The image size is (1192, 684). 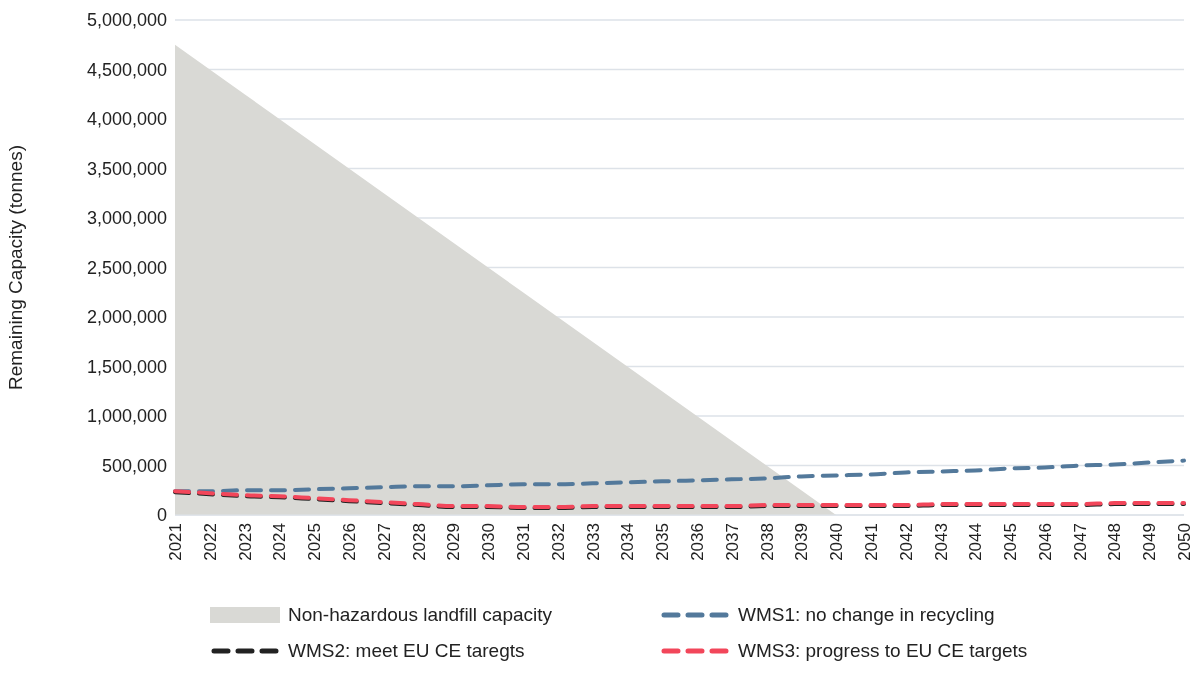 What do you see at coordinates (161, 515) in the screenshot?
I see `y-tick-label: 0` at bounding box center [161, 515].